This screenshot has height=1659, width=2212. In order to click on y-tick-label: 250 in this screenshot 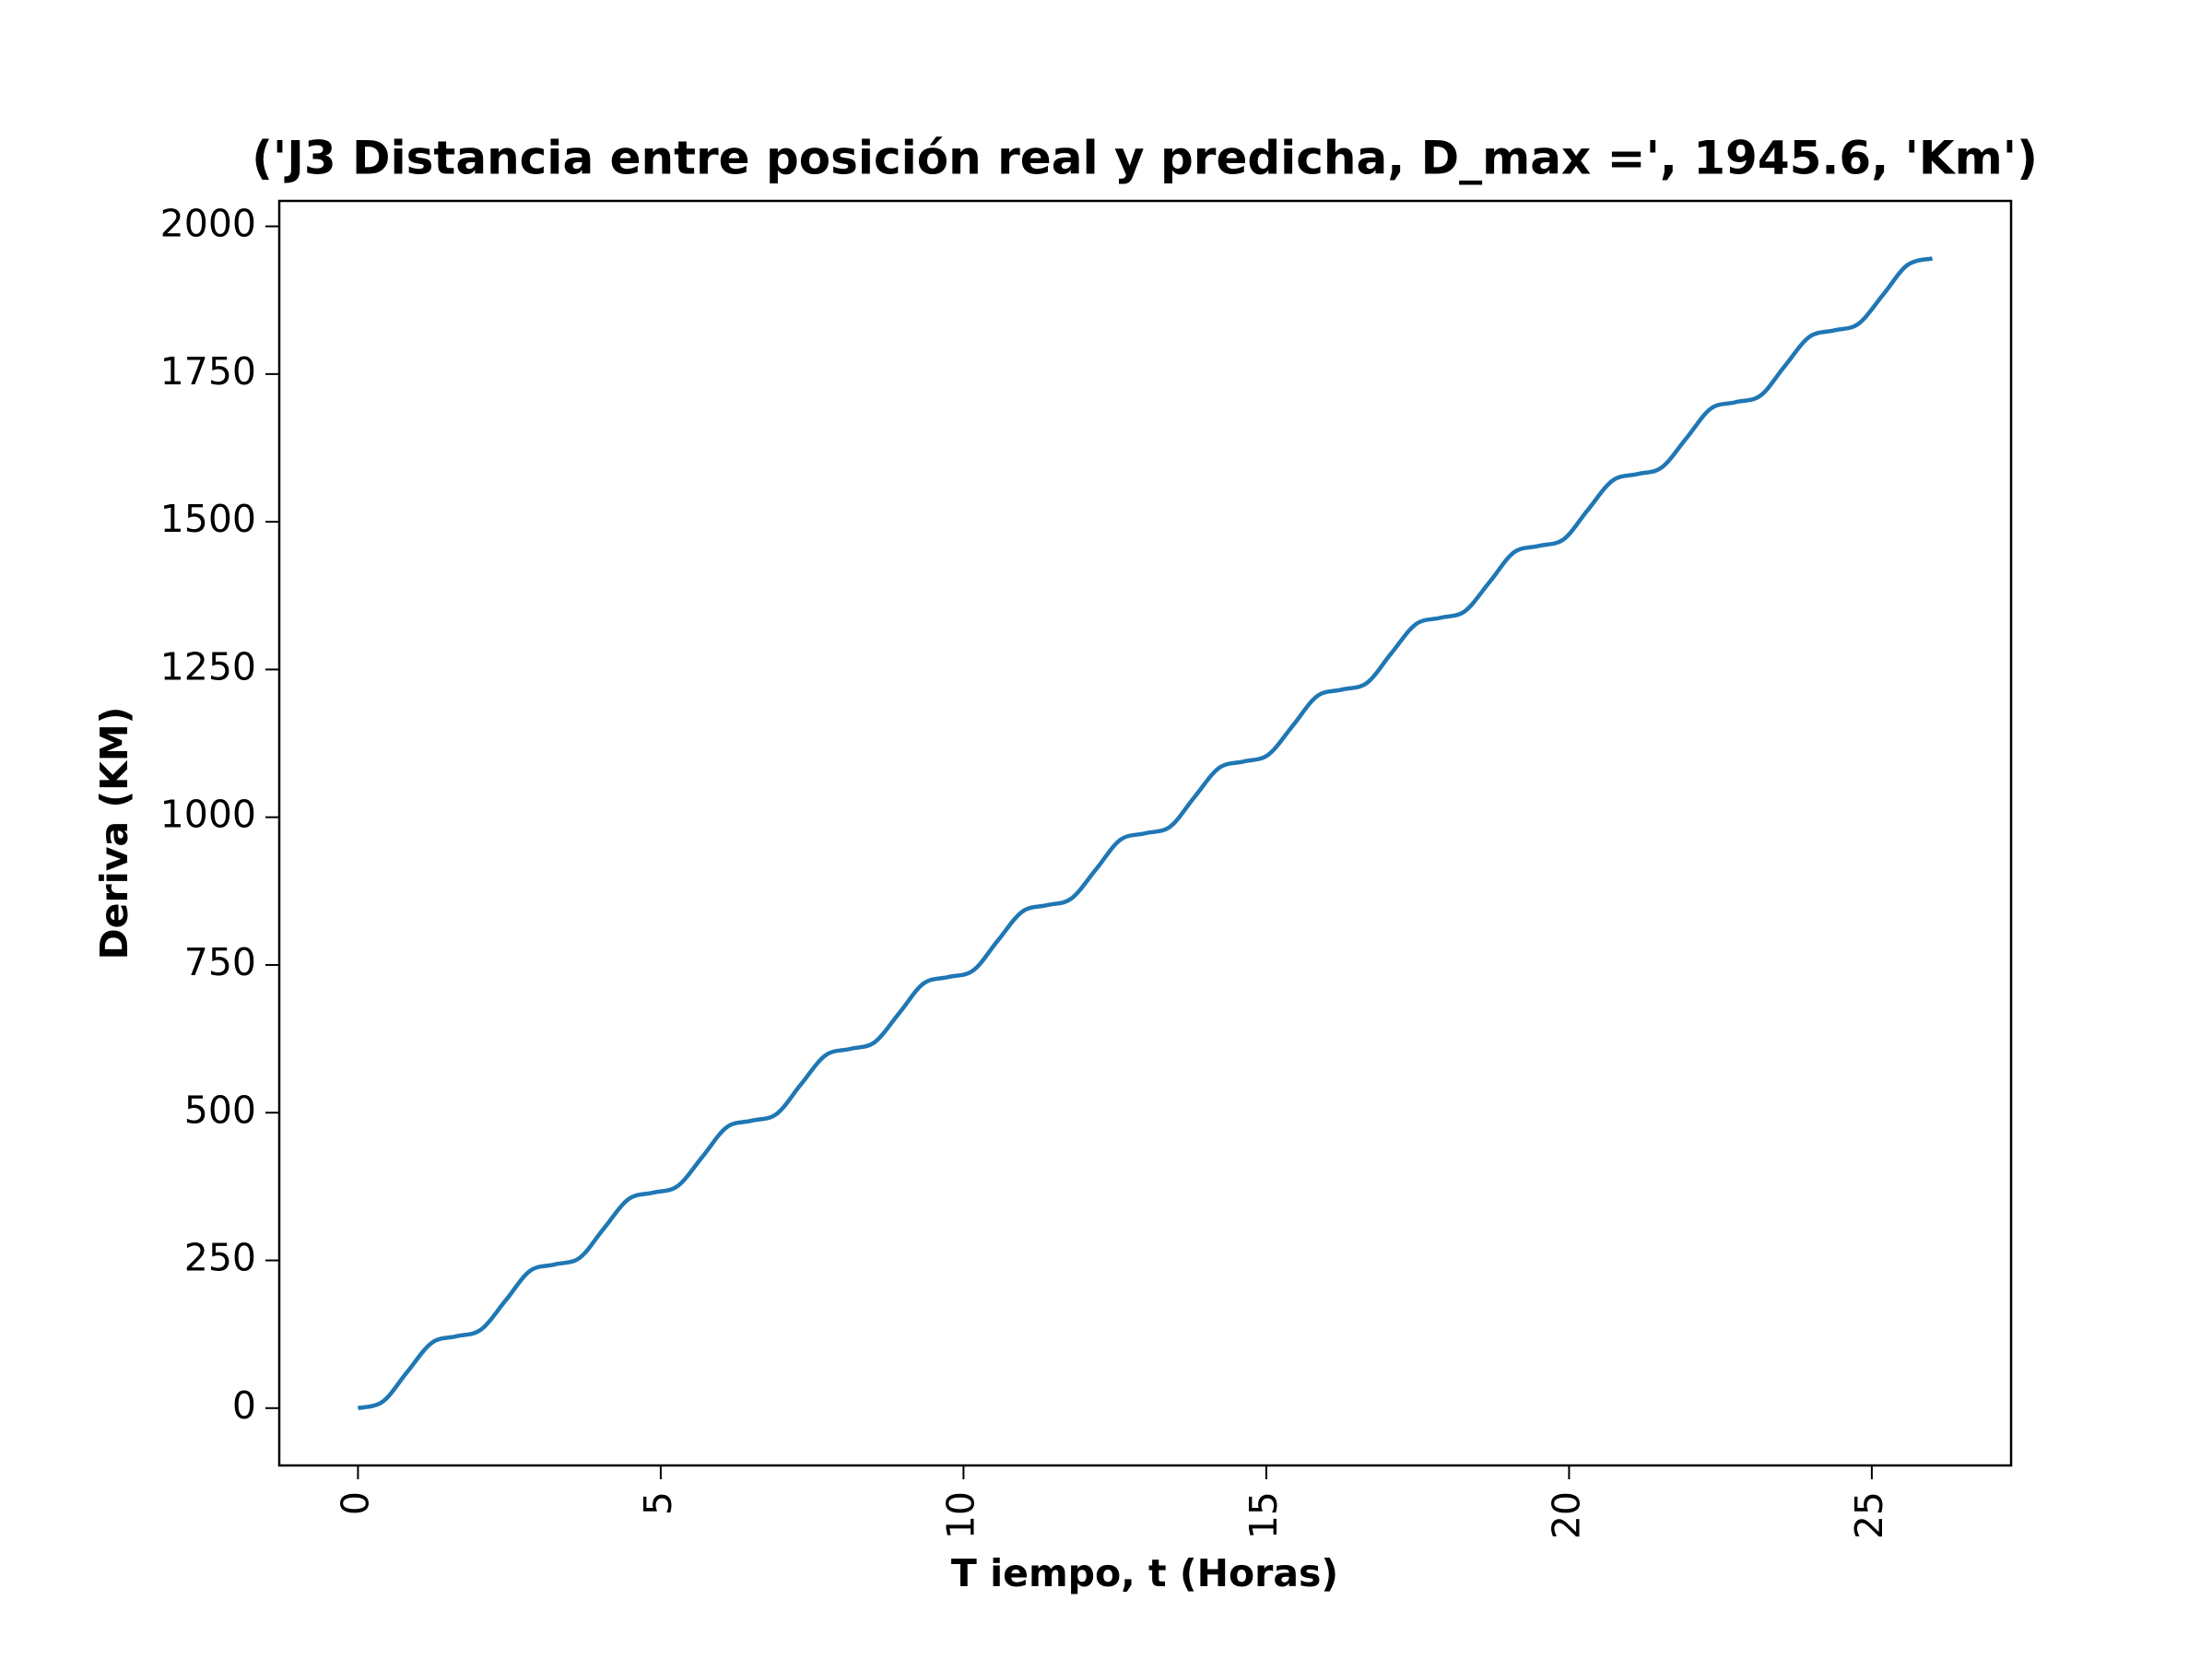, I will do `click(220, 1258)`.